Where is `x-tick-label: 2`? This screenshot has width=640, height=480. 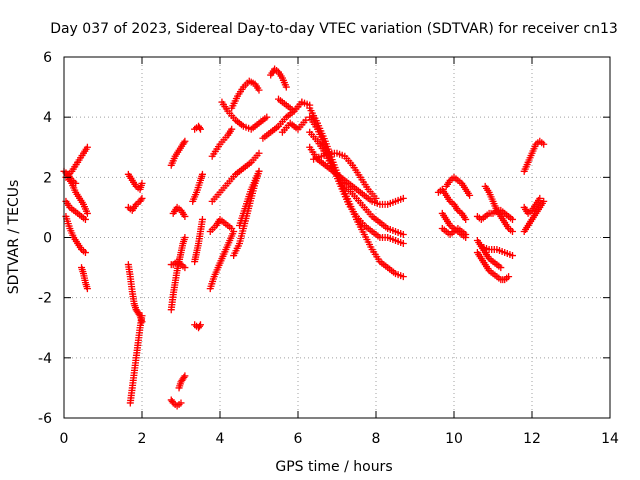
x-tick-label: 2 is located at coordinates (142, 439).